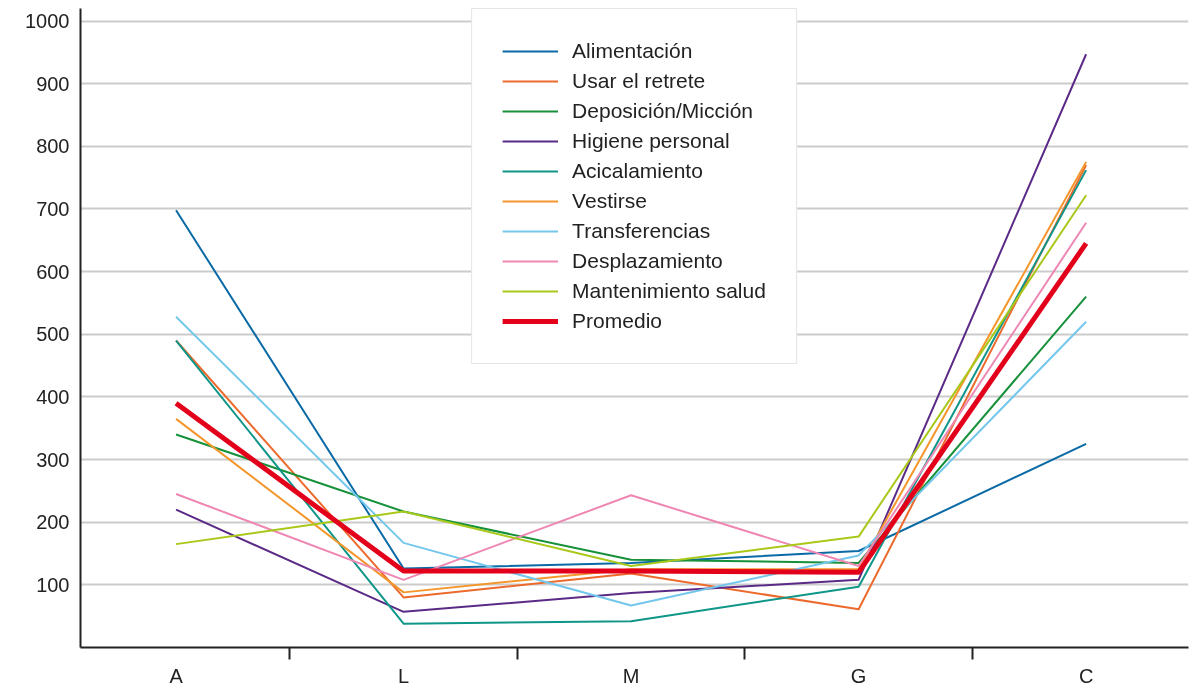 The width and height of the screenshot is (1193, 689). I want to click on y-tick-label: 200, so click(53, 522).